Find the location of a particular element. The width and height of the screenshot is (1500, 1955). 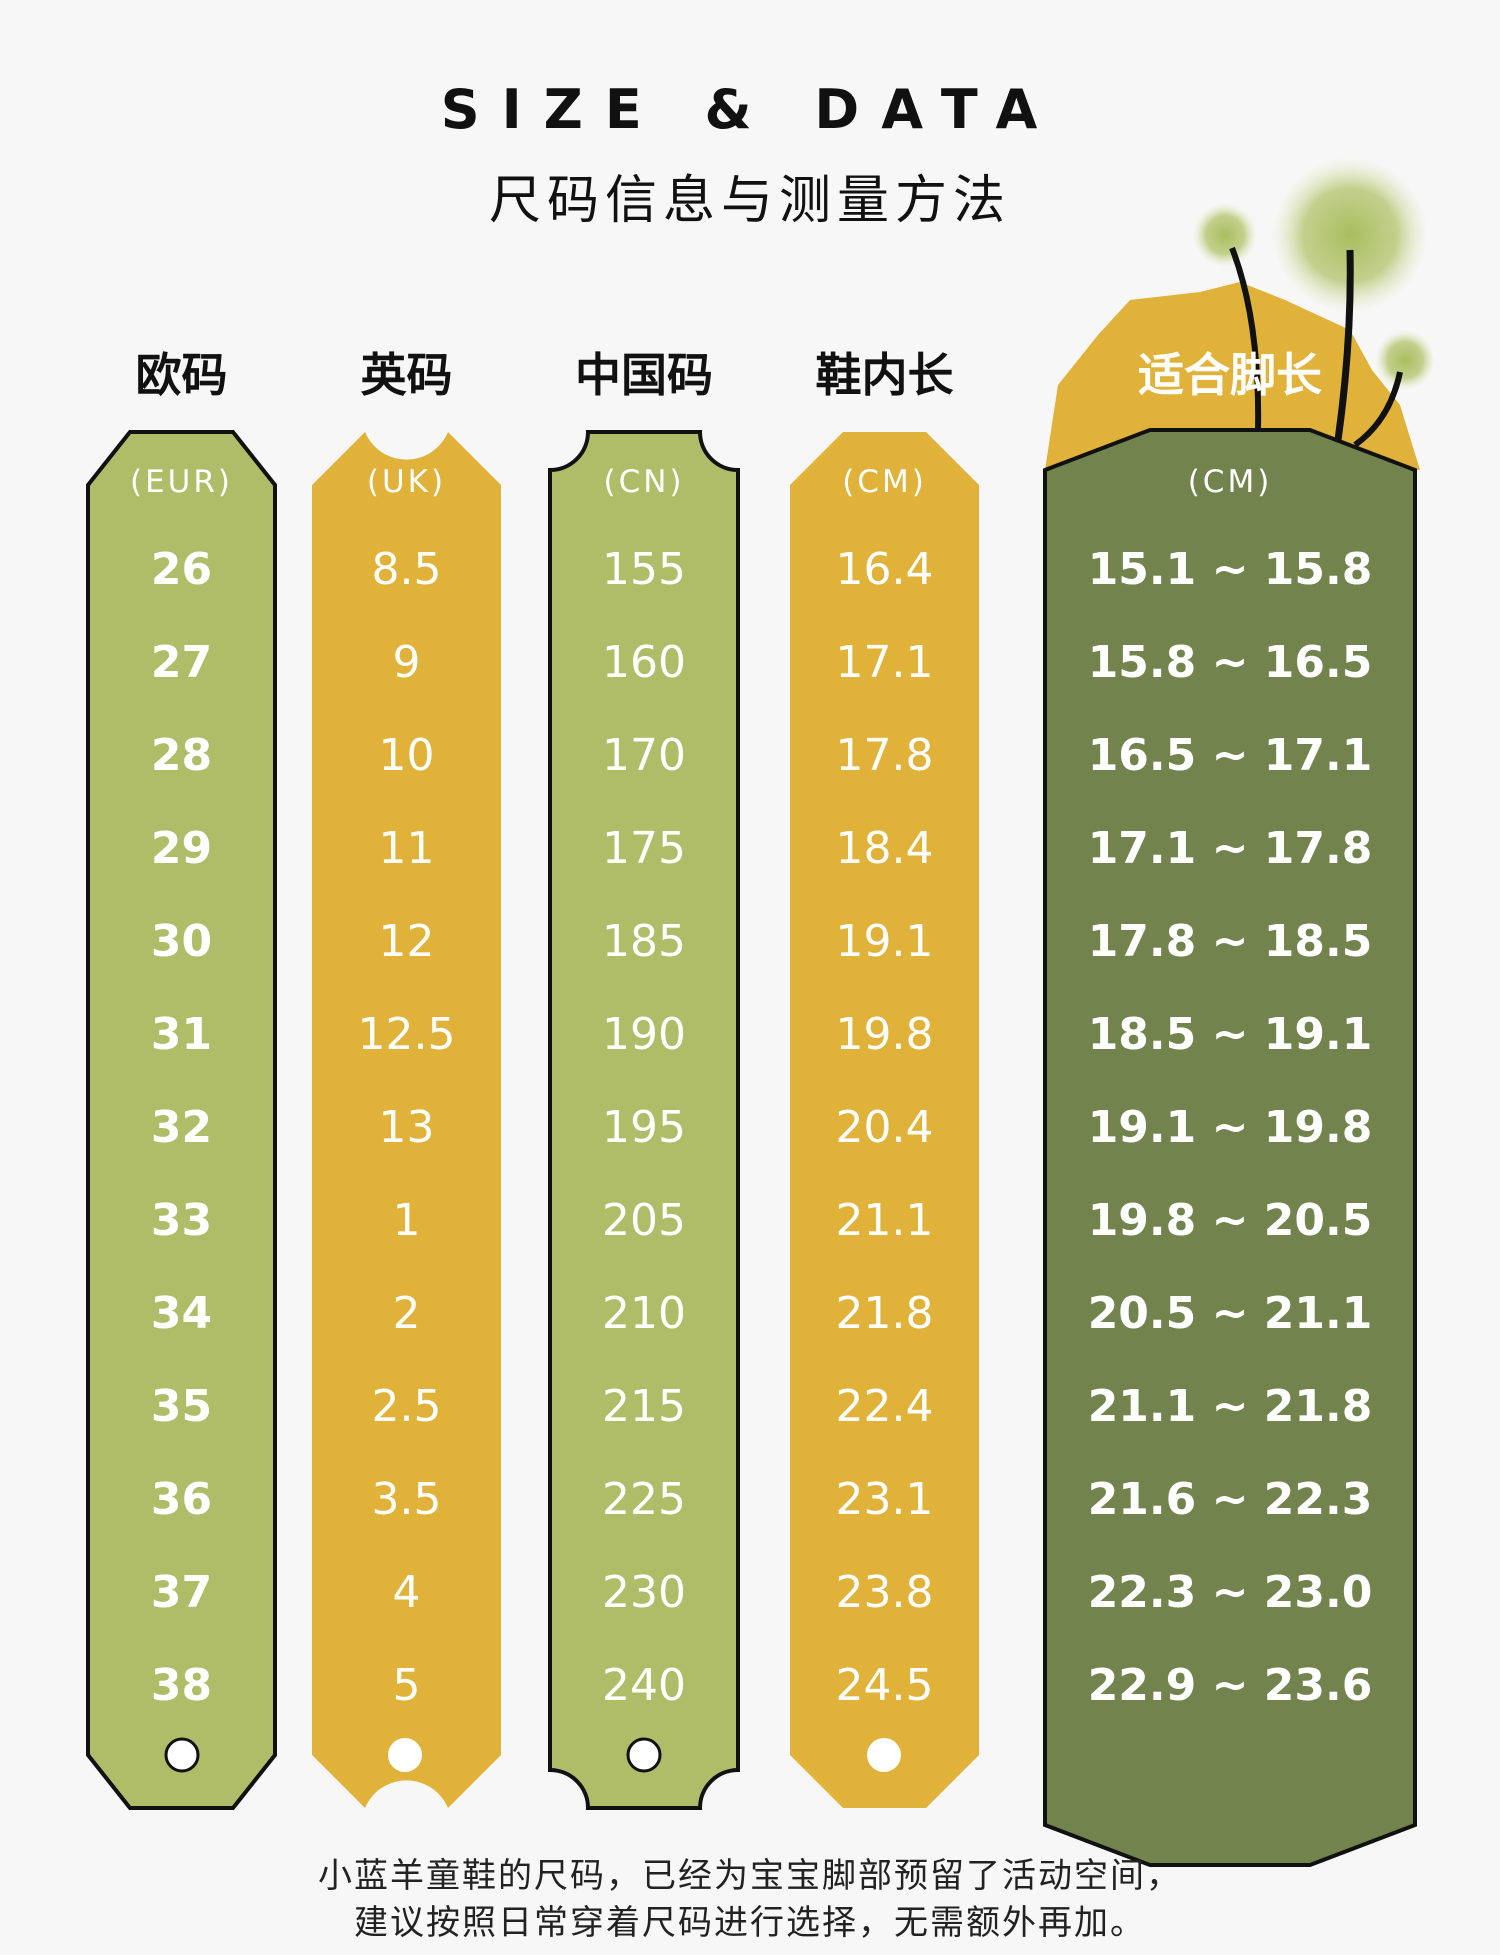

cell-foot-length-row-8: 19.8 ~ 20.5 is located at coordinates (1230, 1220).